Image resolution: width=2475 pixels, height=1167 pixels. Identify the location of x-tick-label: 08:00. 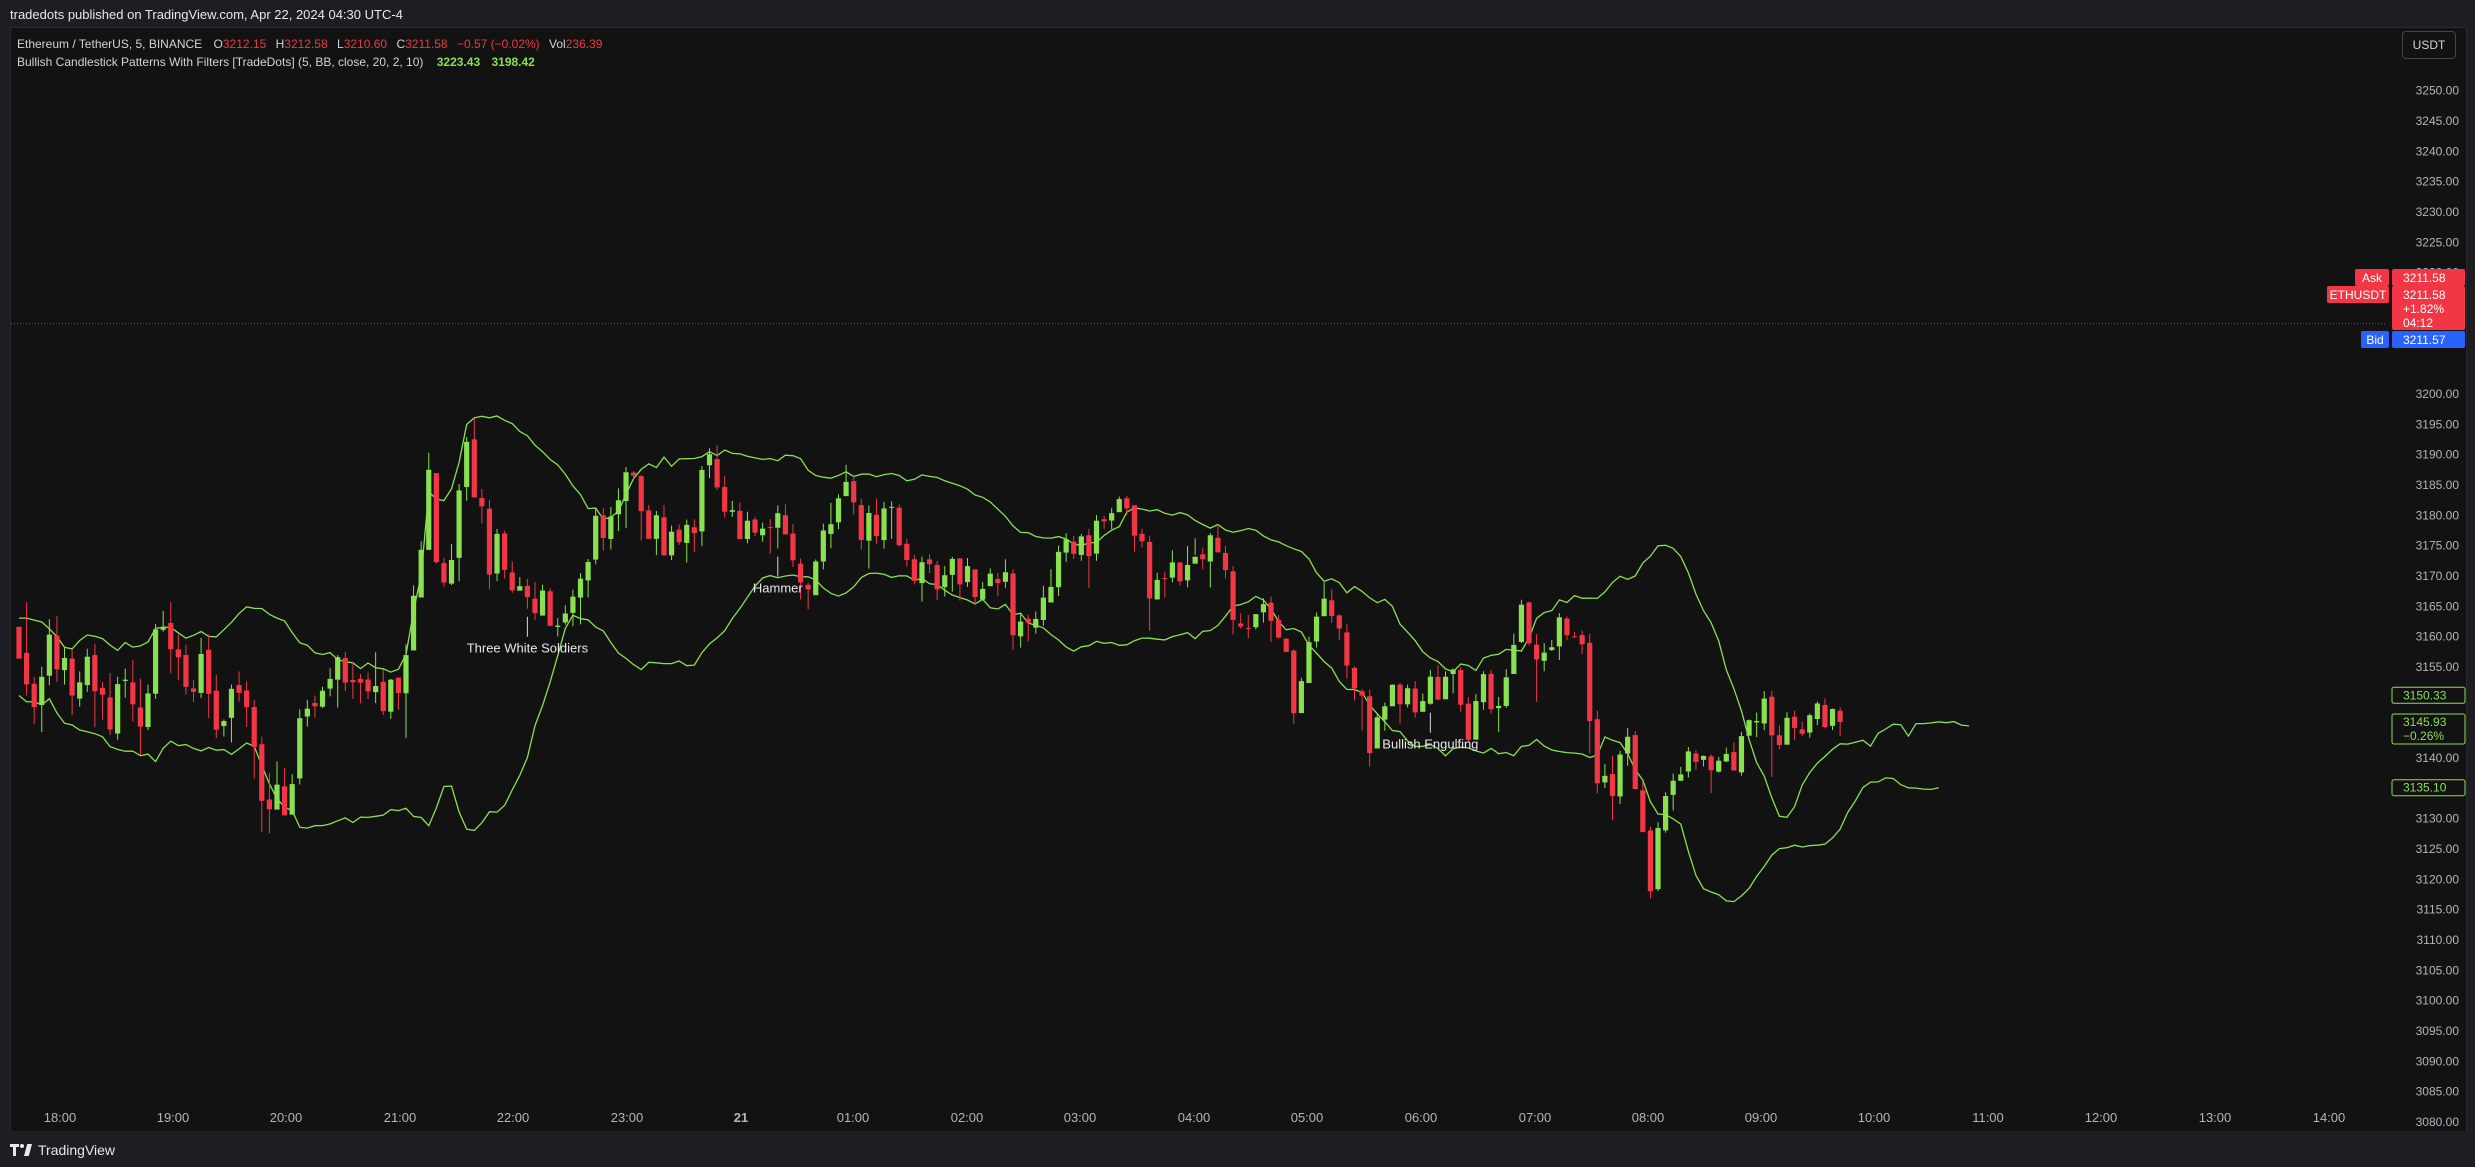
(1648, 1117).